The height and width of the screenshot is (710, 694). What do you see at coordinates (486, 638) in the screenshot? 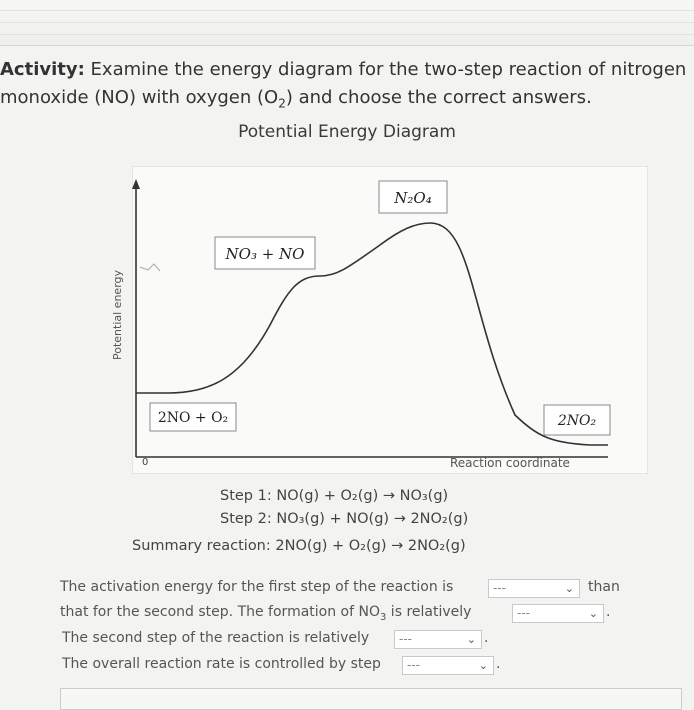
I see `q3-period: .` at bounding box center [486, 638].